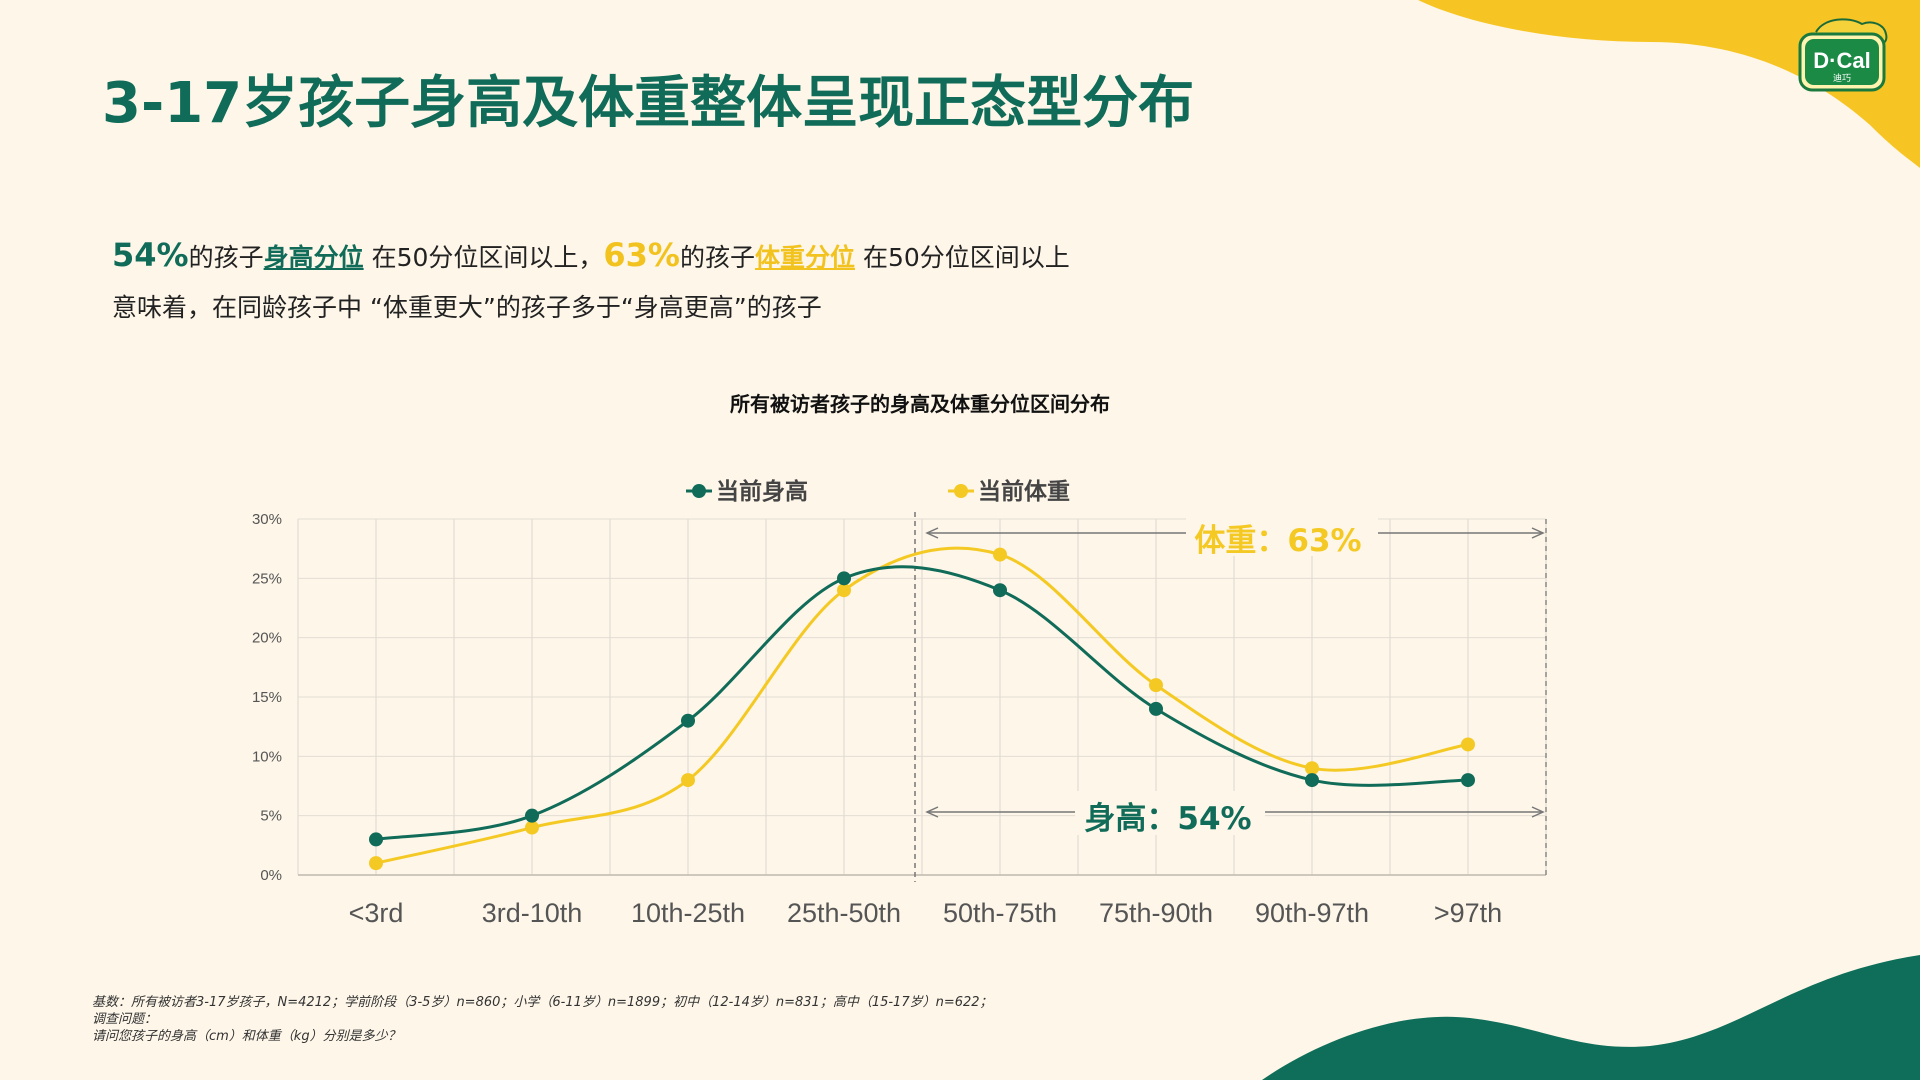 The image size is (1920, 1080). I want to click on weight-range-arrow-head-right, so click(1538, 533).